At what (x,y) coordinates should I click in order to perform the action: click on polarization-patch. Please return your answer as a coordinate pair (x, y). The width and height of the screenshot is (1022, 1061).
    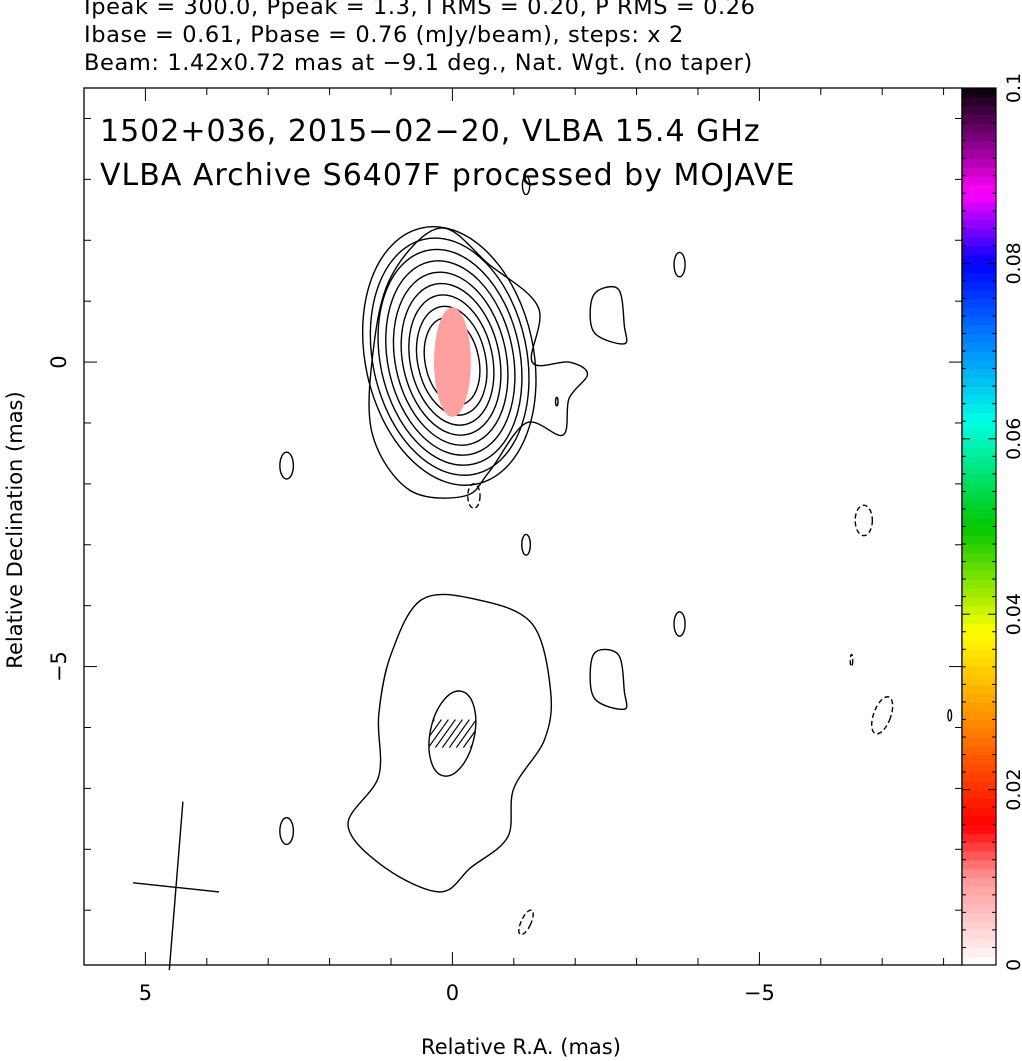
    Looking at the image, I should click on (452, 362).